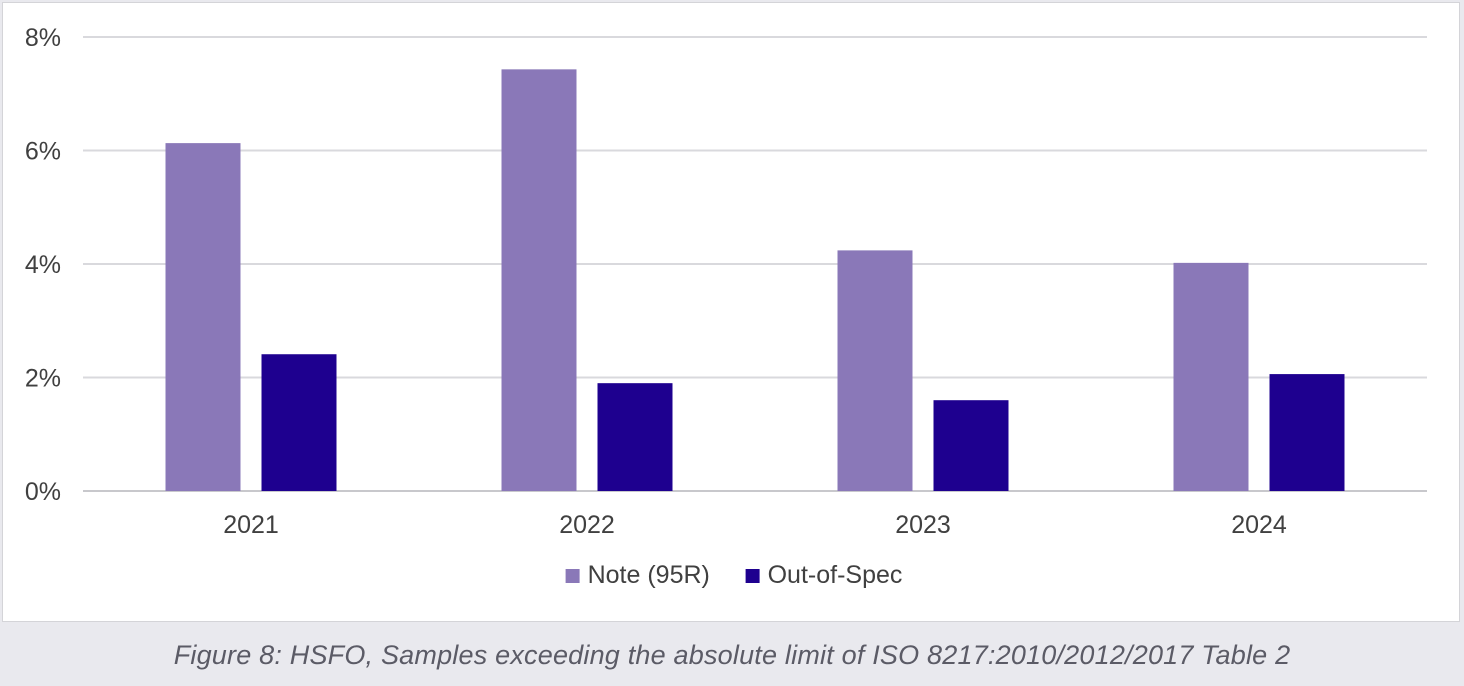 This screenshot has width=1464, height=686. I want to click on bar-out-of-spec-2021, so click(299, 422).